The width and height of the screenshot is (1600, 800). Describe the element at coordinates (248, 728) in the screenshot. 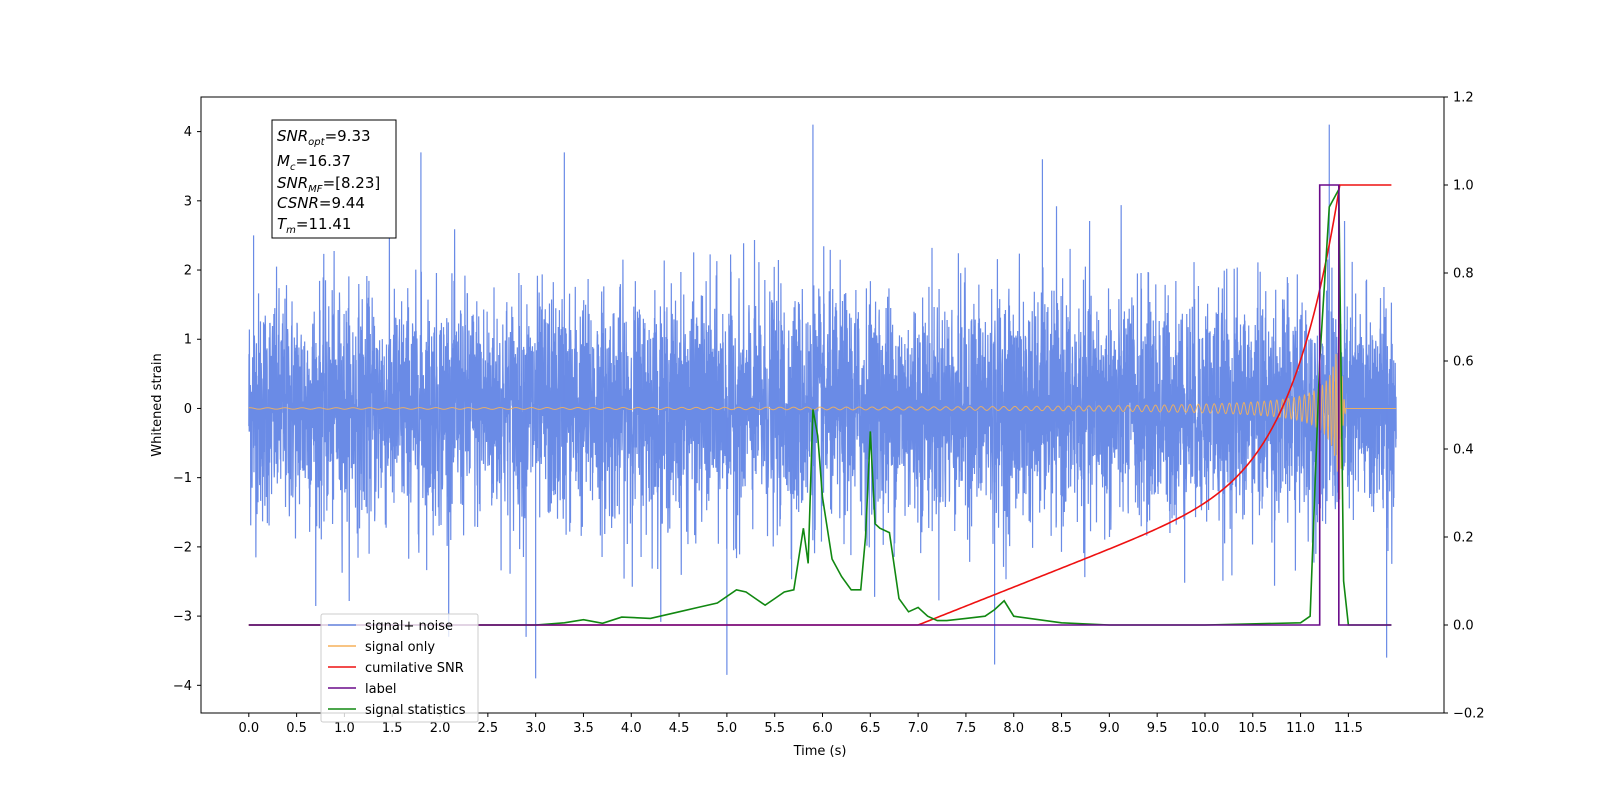

I see `x-tick-label: 0.0` at that location.